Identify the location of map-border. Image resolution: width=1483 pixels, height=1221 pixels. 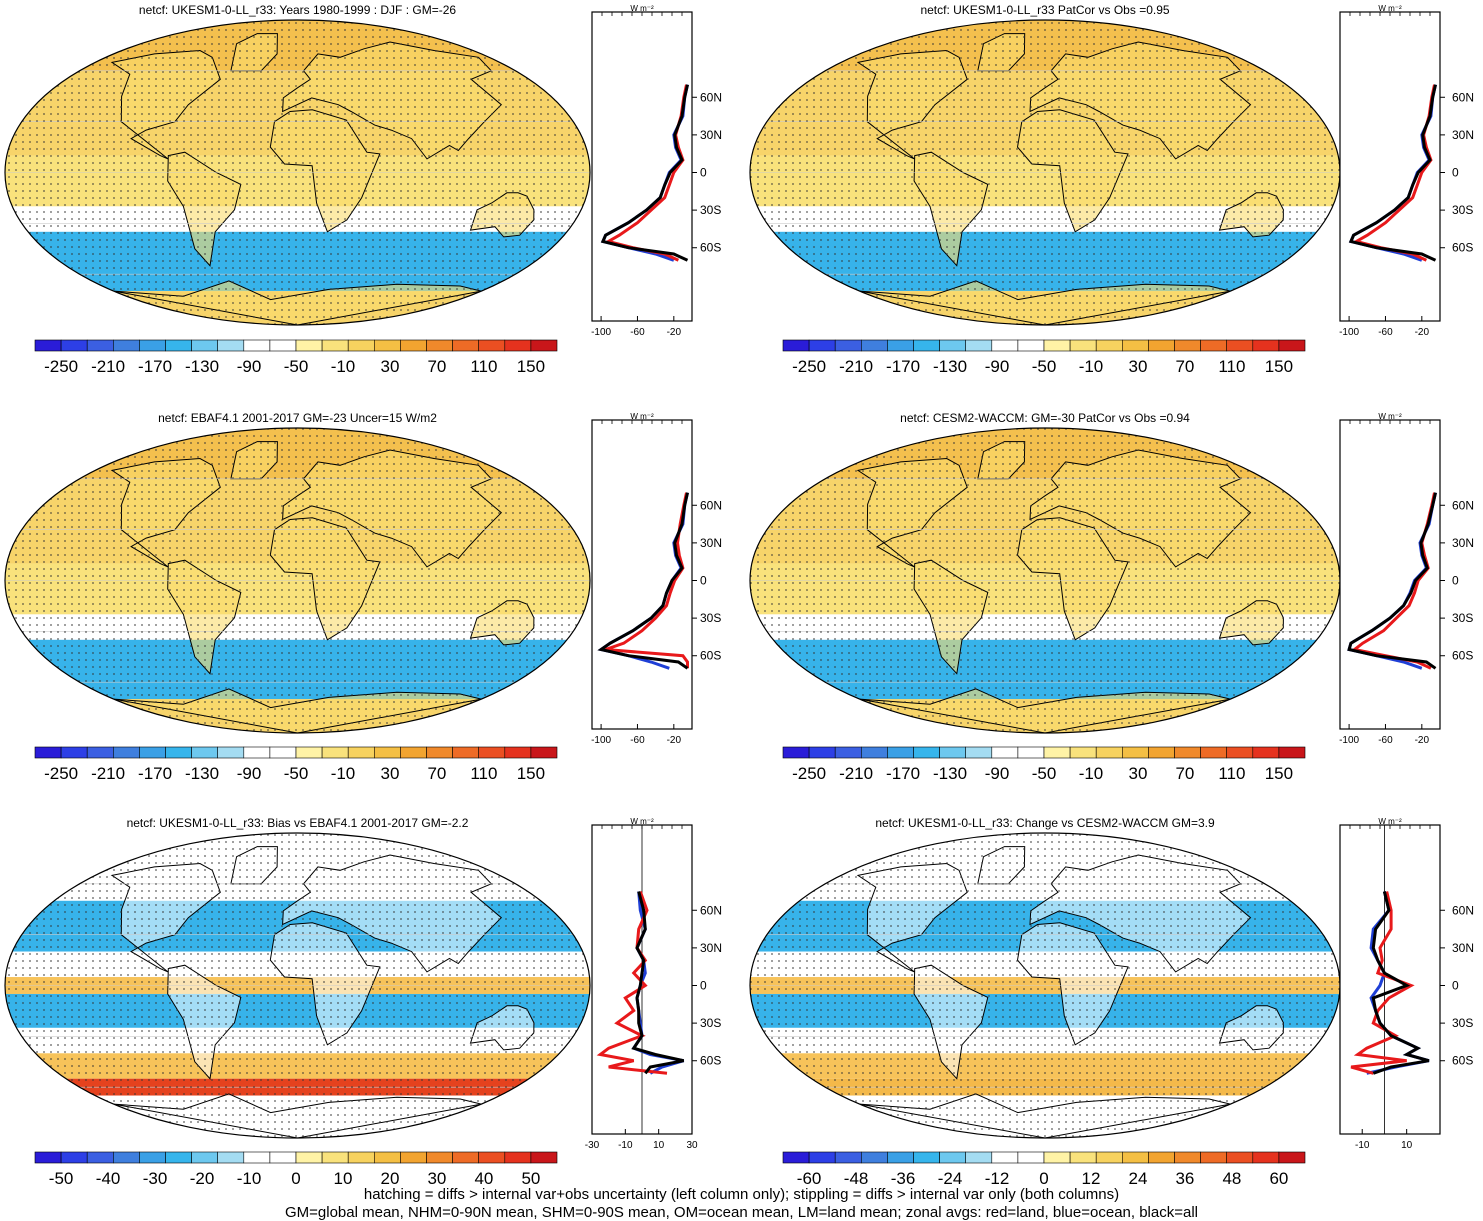
(297, 985).